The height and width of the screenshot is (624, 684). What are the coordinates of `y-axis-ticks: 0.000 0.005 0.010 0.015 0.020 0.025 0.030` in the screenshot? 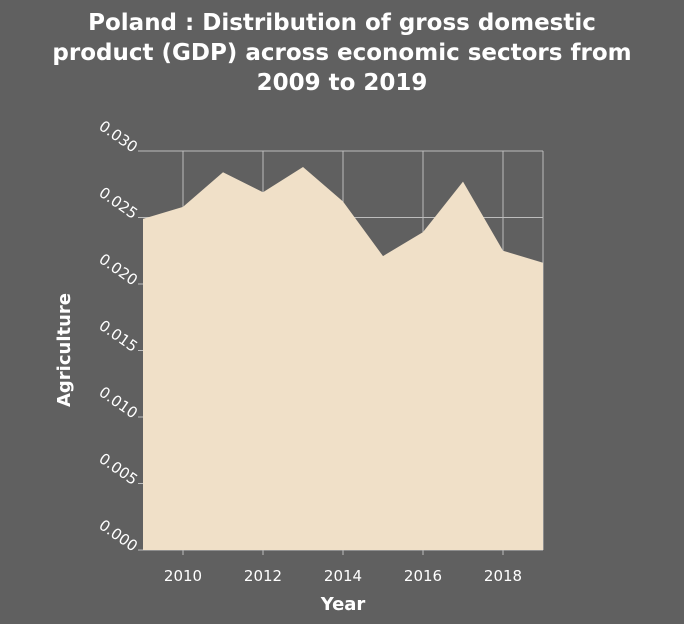 It's located at (119, 336).